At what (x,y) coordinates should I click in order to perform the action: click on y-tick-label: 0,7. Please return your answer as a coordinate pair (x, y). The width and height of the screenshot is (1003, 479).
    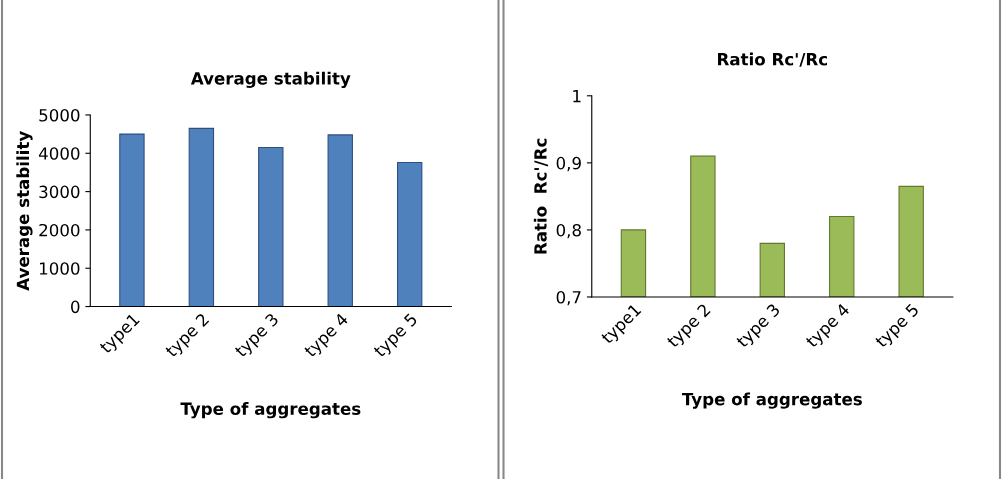
    Looking at the image, I should click on (568, 298).